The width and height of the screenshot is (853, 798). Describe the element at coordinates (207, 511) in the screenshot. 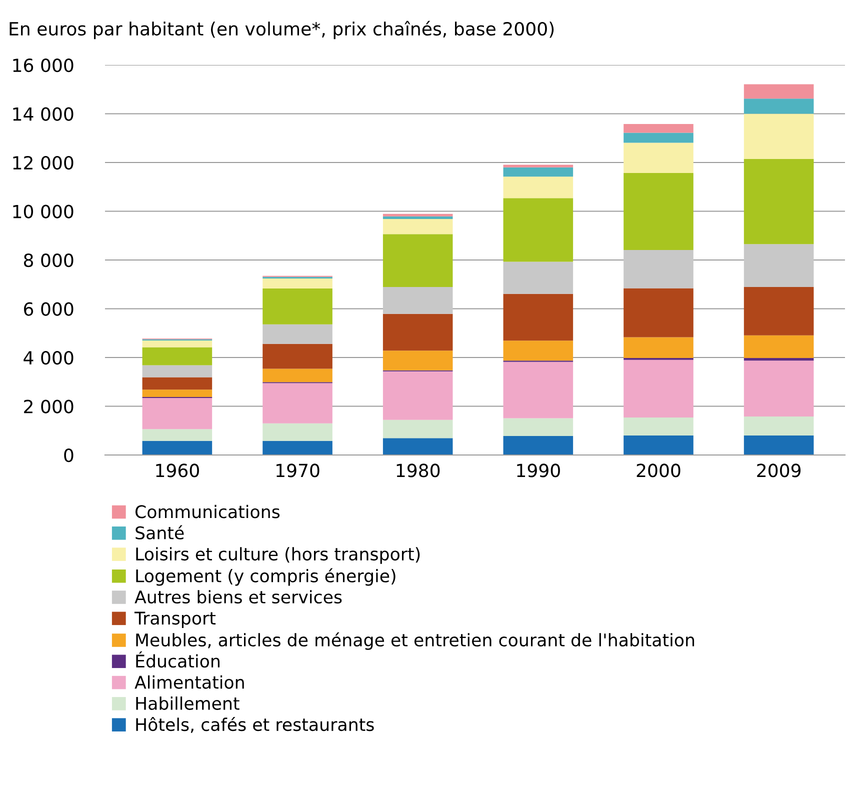

I see `legend-label: Communications` at that location.